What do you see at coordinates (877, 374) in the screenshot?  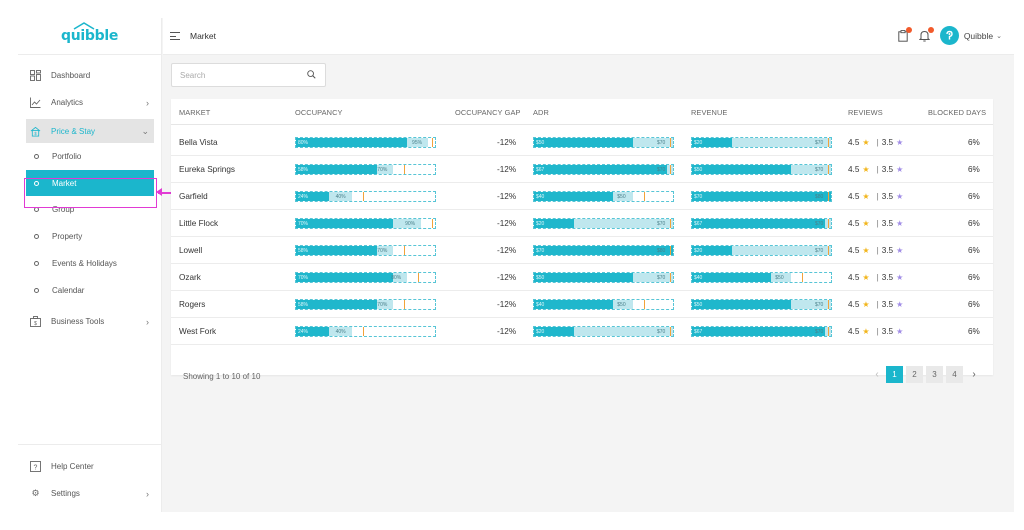 I see `prev-page-icon: ‹` at bounding box center [877, 374].